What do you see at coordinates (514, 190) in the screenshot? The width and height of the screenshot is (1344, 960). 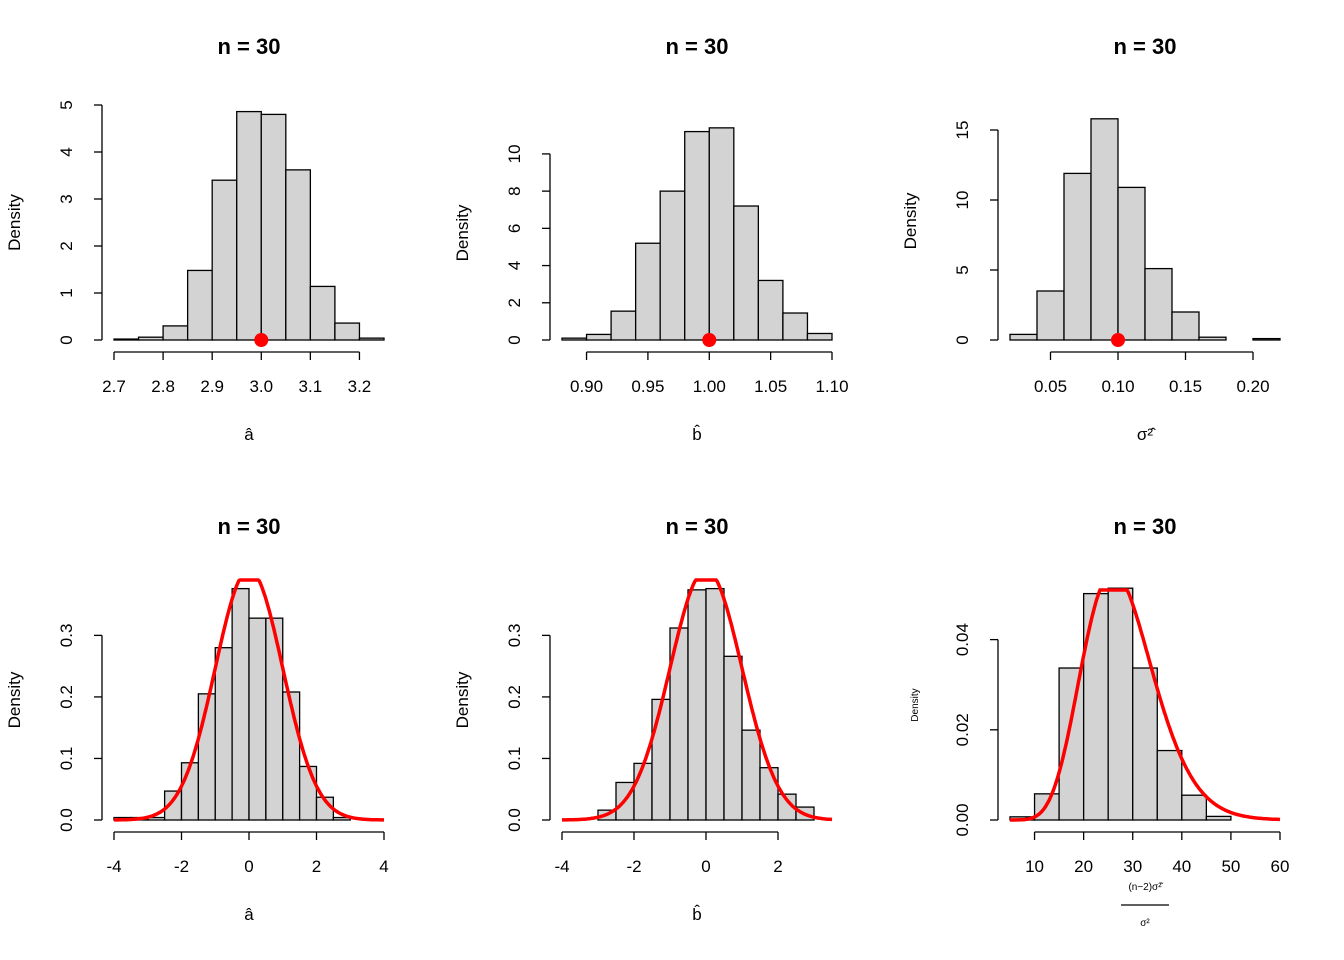 I see `y-tick-label: 8` at bounding box center [514, 190].